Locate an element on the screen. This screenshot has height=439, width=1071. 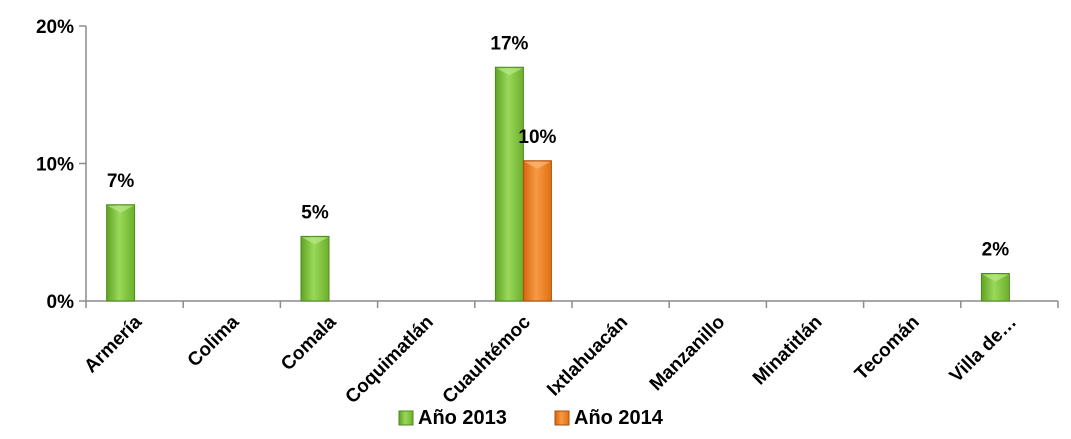
x-category-label: Tecomán is located at coordinates (887, 348).